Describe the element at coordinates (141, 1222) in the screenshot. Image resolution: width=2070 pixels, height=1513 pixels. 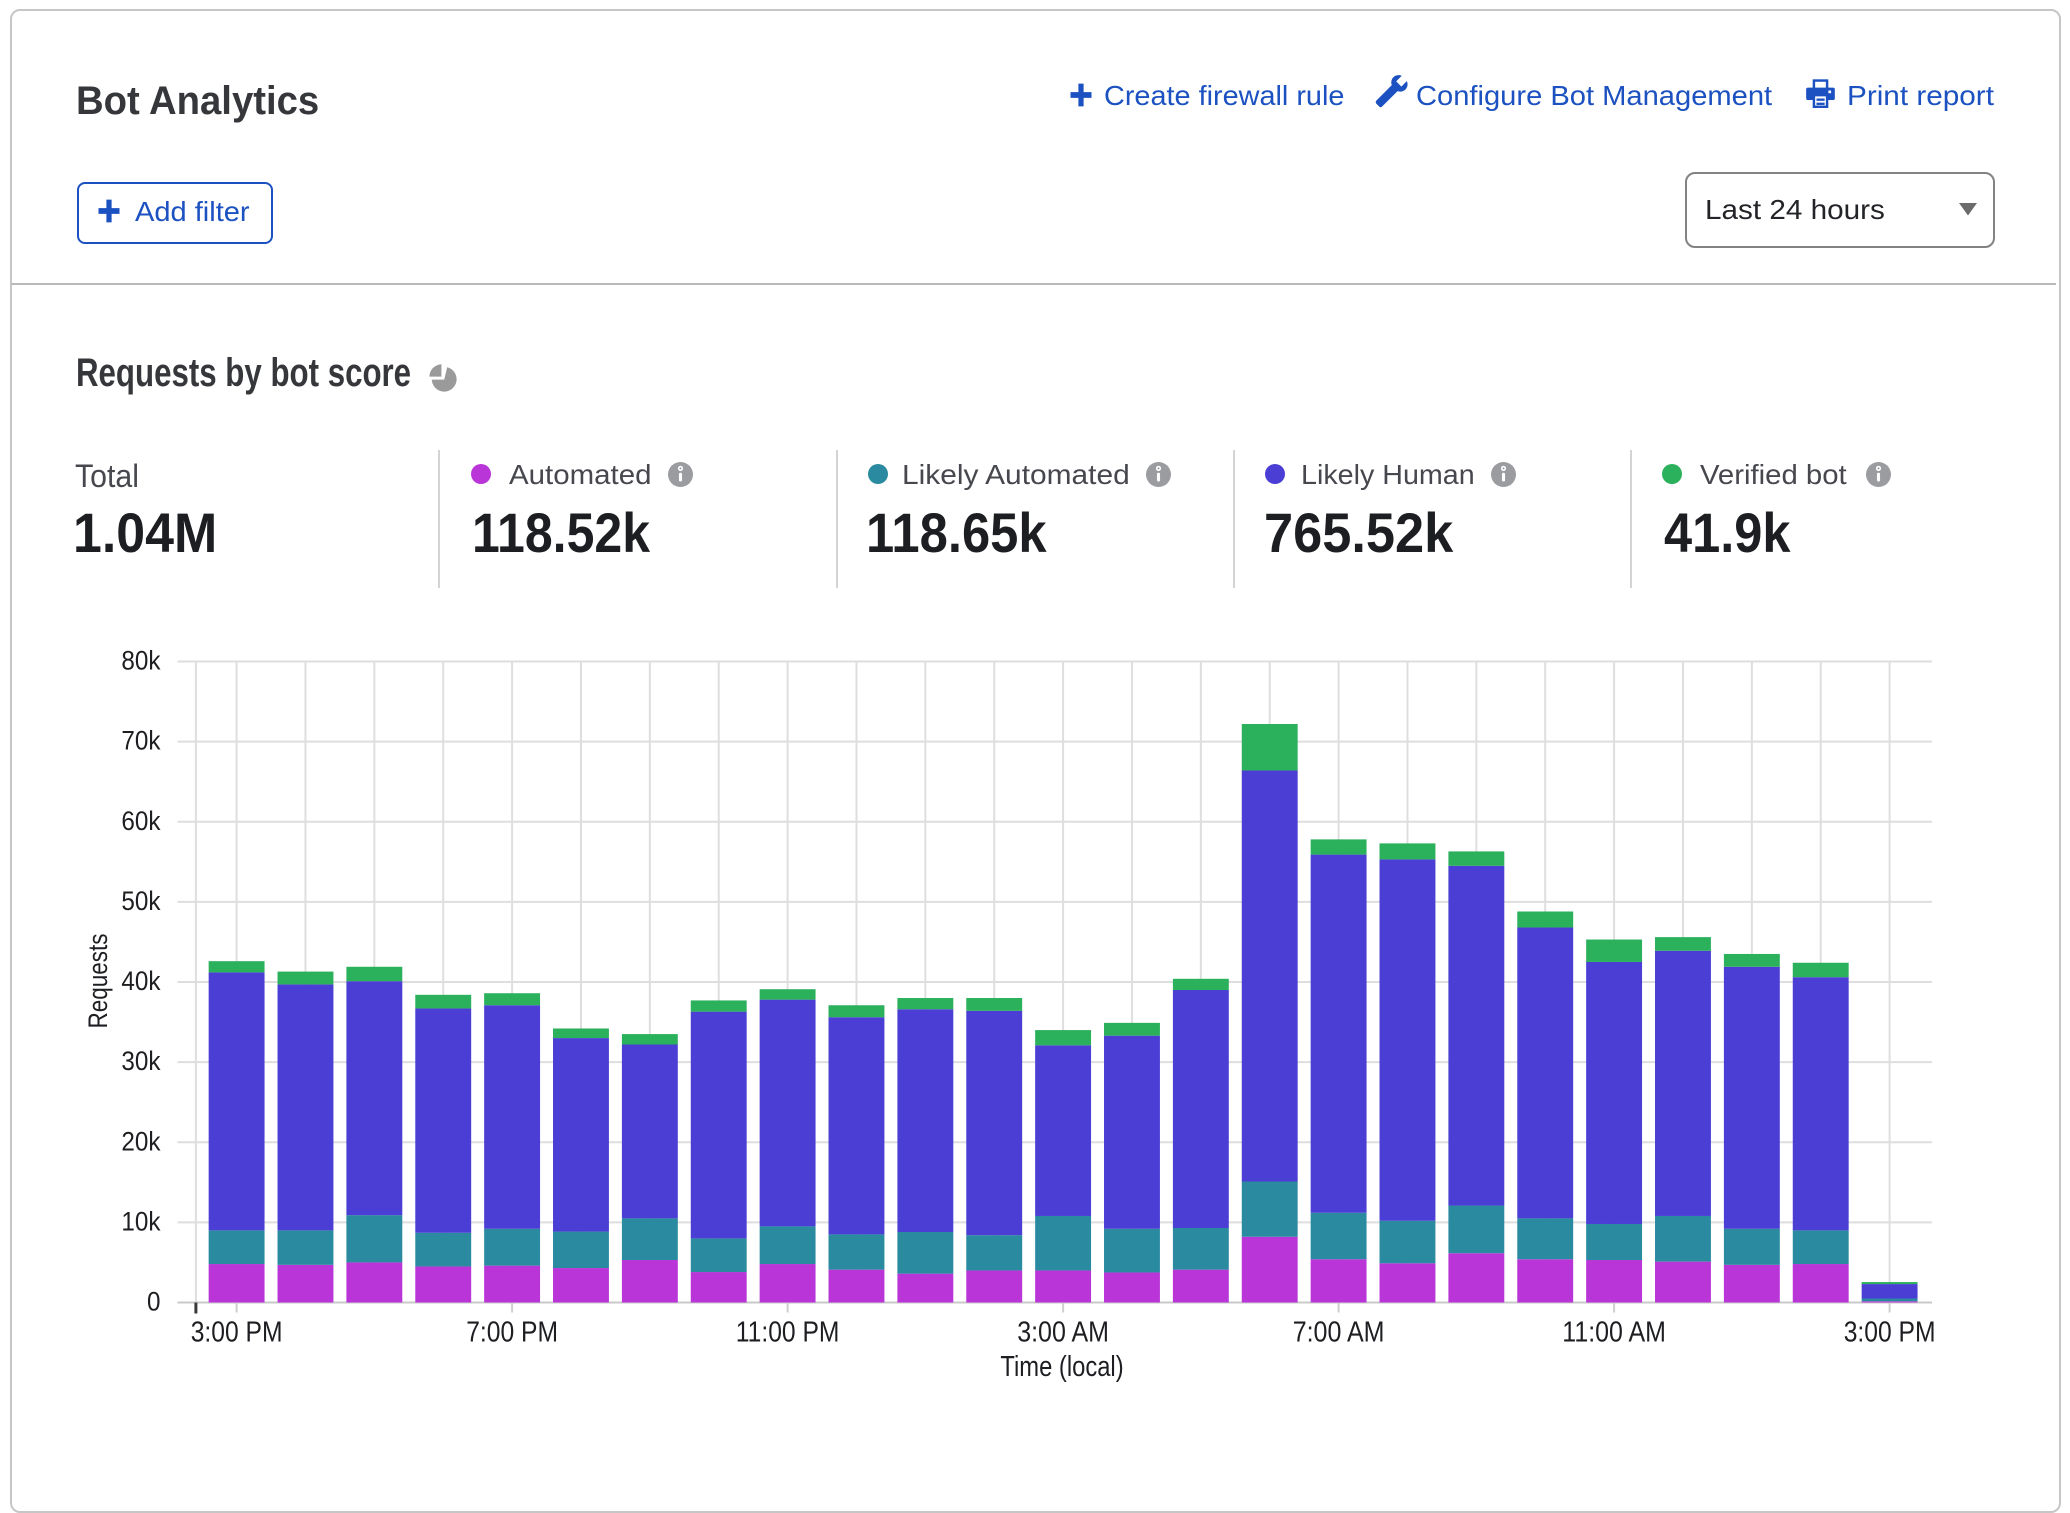
I see `svg-text: 10k` at that location.